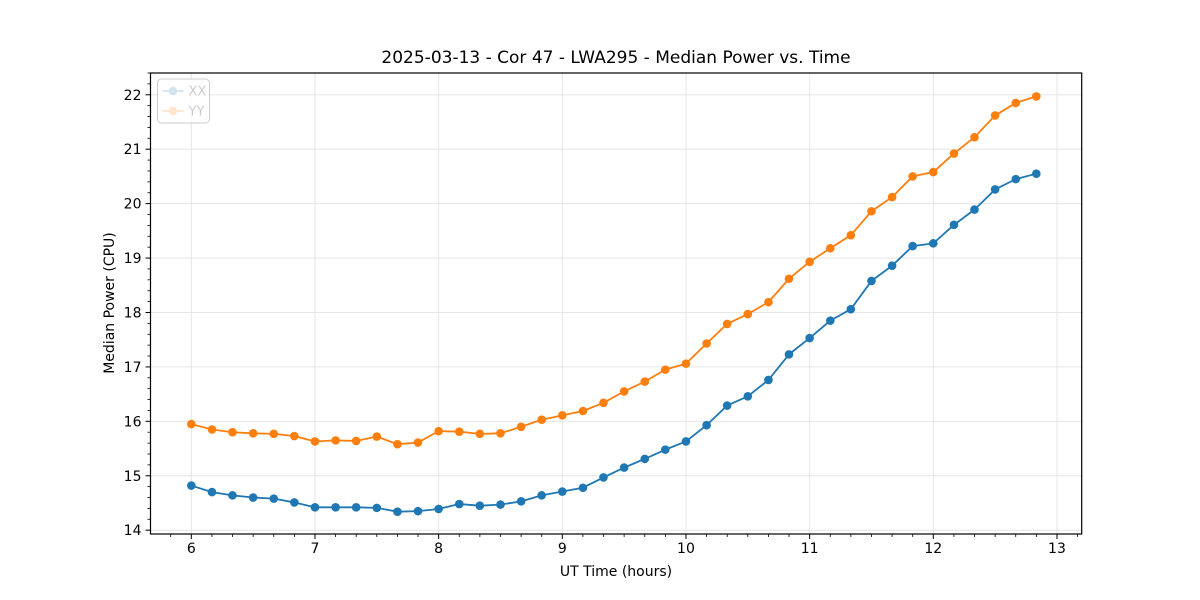  Describe the element at coordinates (133, 259) in the screenshot. I see `y-tick-label: 19` at that location.